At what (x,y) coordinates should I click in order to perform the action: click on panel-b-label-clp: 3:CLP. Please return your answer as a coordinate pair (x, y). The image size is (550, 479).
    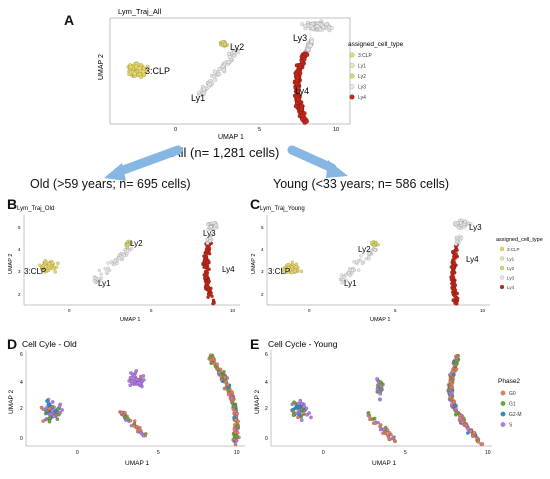
    Looking at the image, I should click on (35, 271).